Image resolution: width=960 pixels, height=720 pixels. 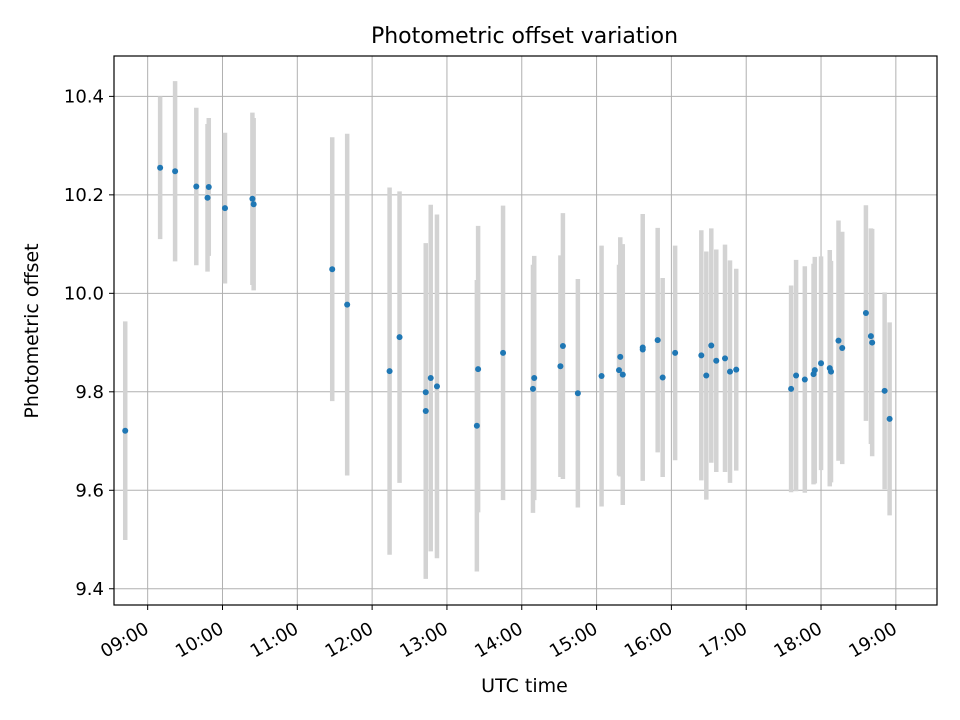 I want to click on y-tick-label: 10.2, so click(x=84, y=195).